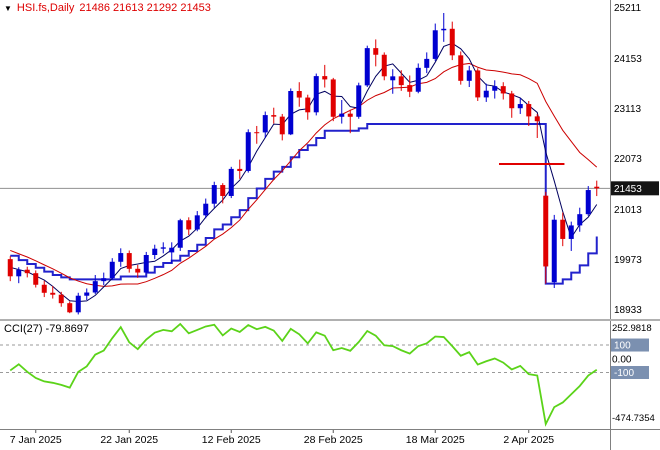 The height and width of the screenshot is (450, 660). I want to click on current-price-tag-label: 21453, so click(628, 189).